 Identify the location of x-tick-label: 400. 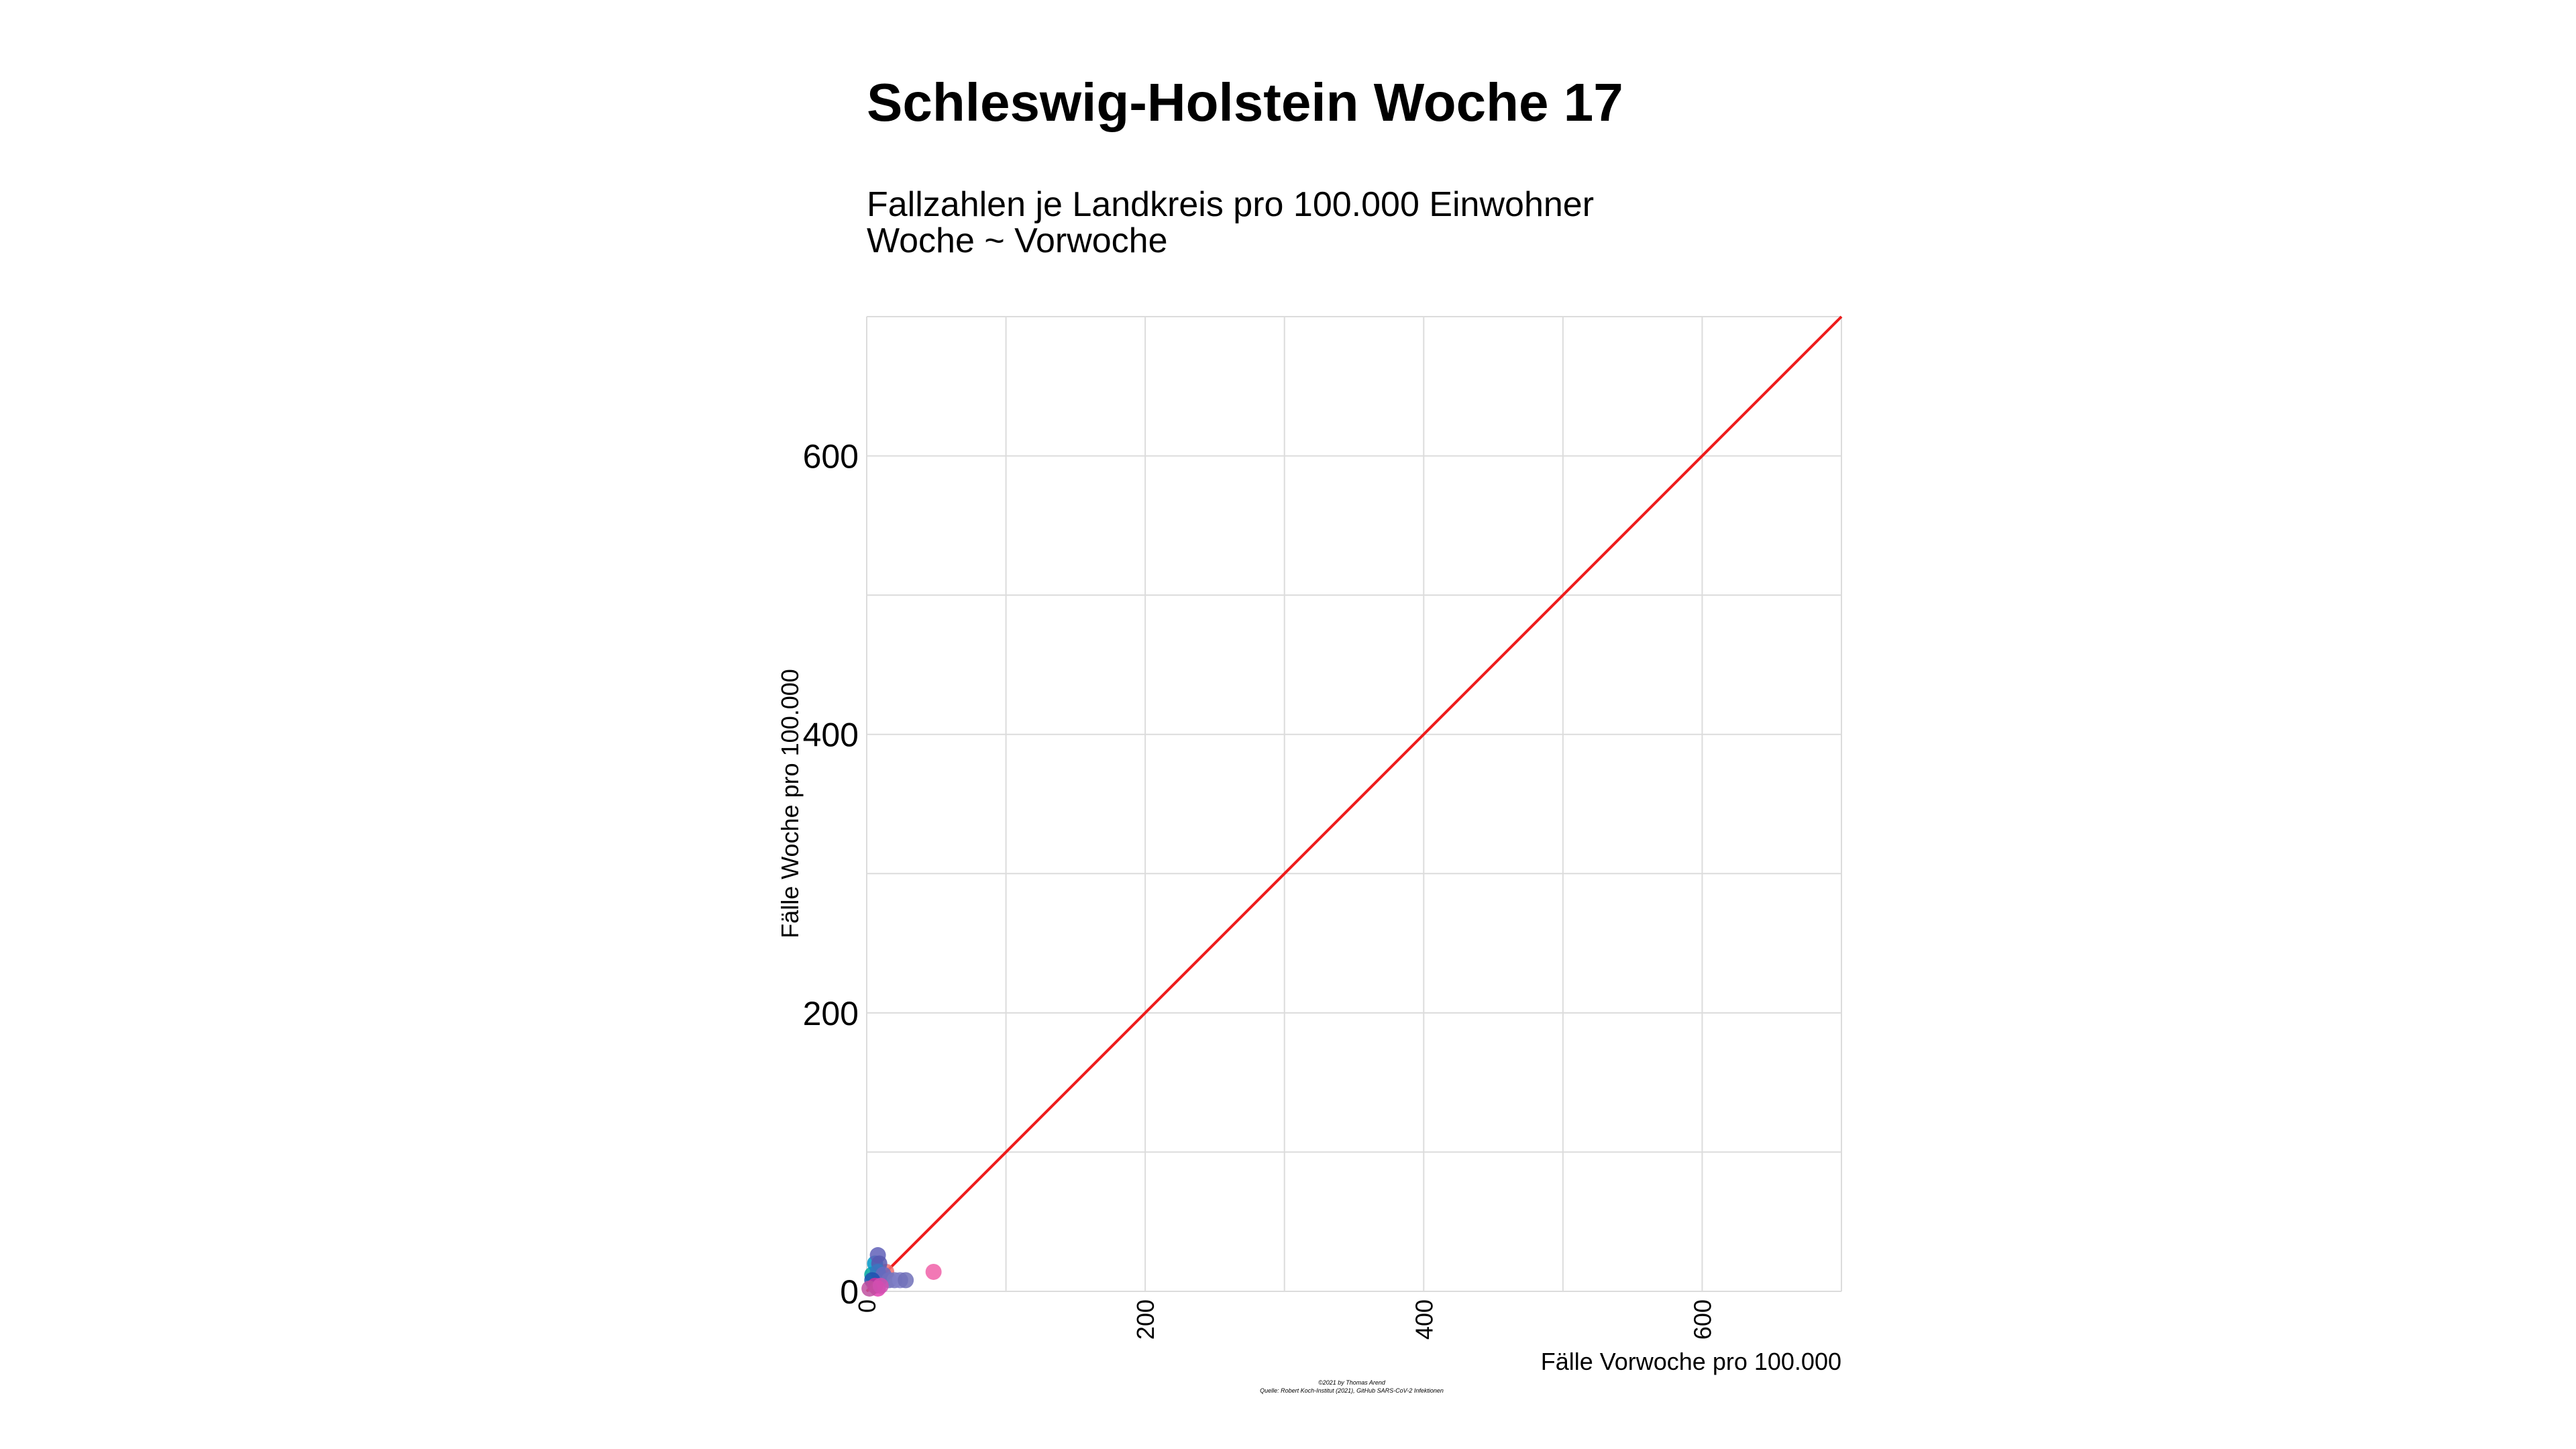
(1424, 1319).